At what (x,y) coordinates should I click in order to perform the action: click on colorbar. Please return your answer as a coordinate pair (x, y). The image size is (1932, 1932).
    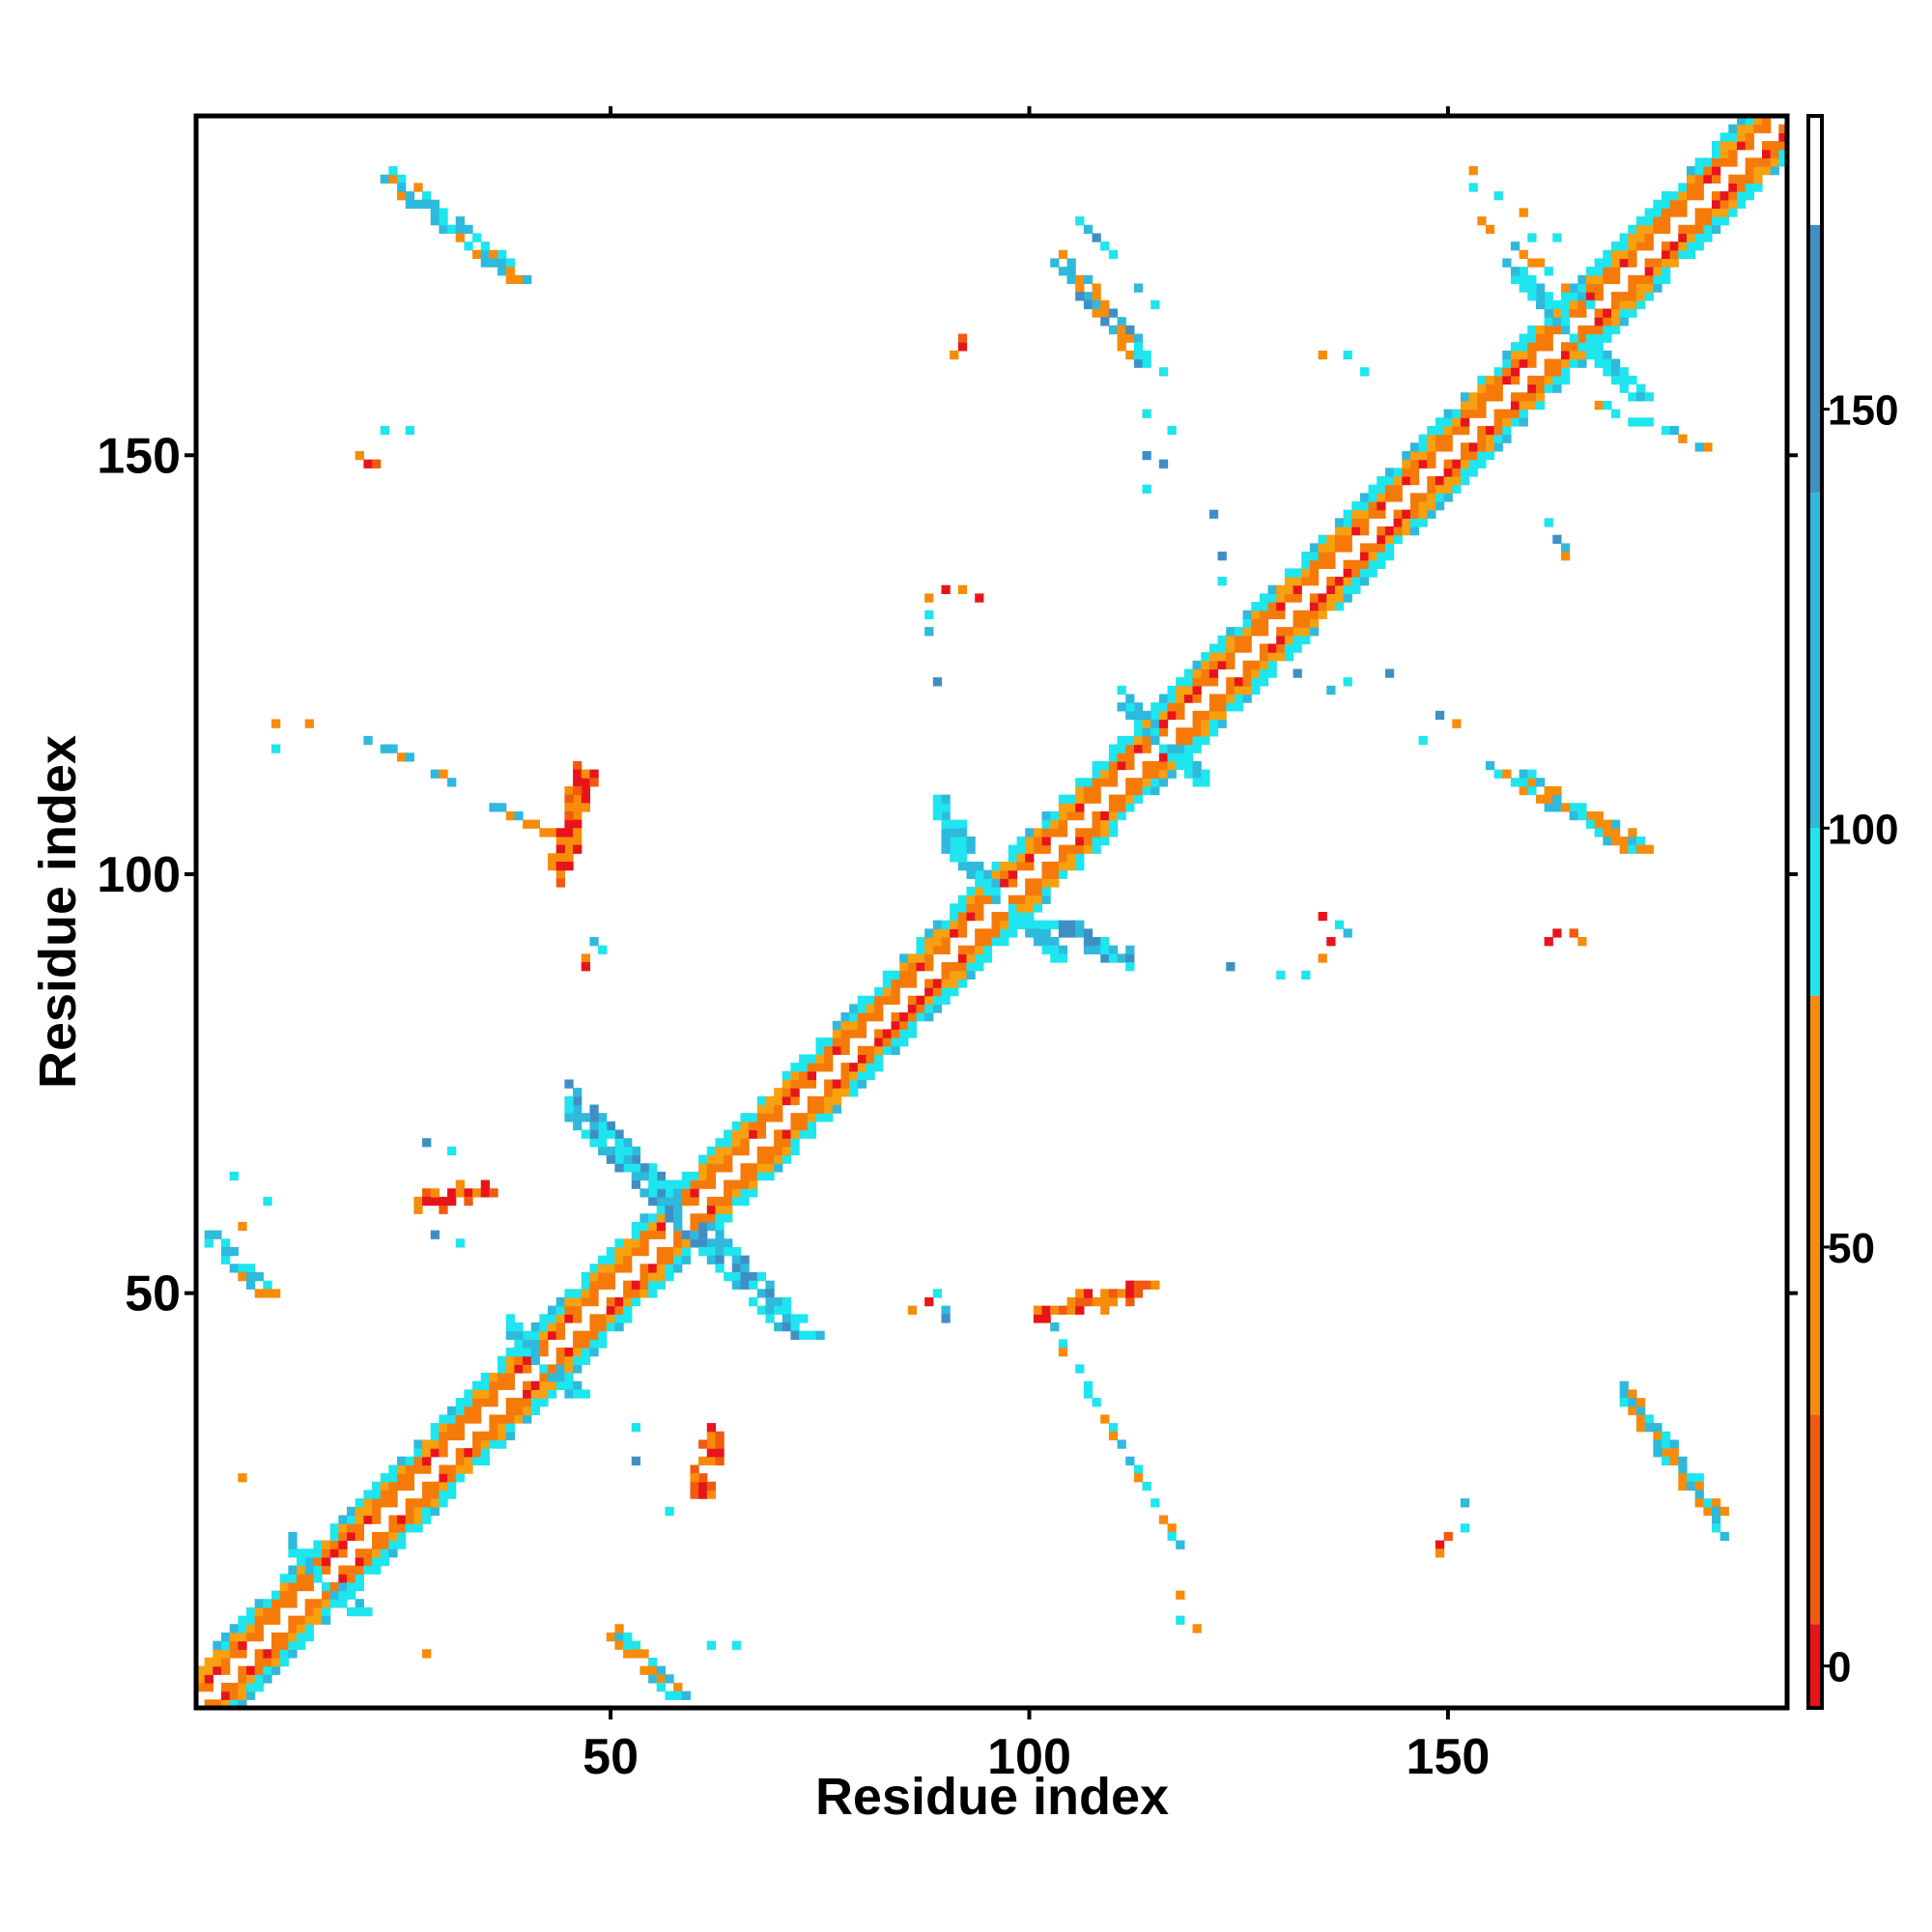
    Looking at the image, I should click on (1815, 912).